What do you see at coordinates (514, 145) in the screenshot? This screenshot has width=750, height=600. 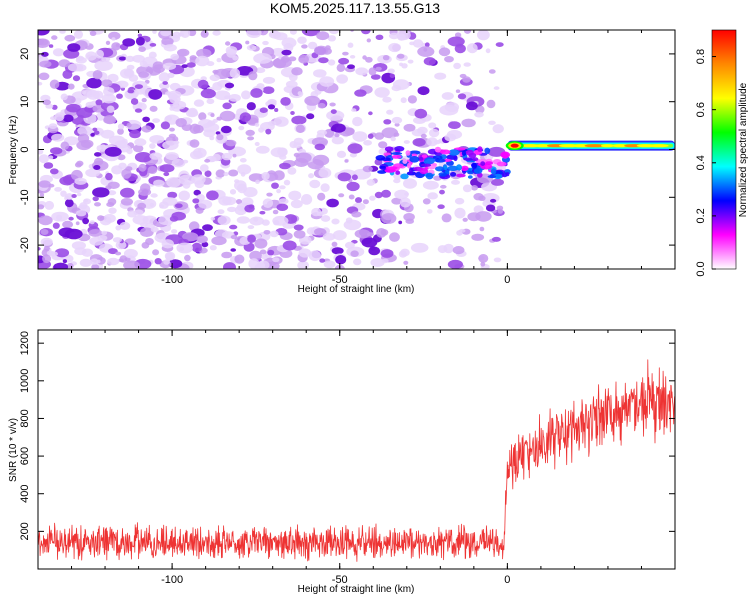 I see `heatmap-peak-core` at bounding box center [514, 145].